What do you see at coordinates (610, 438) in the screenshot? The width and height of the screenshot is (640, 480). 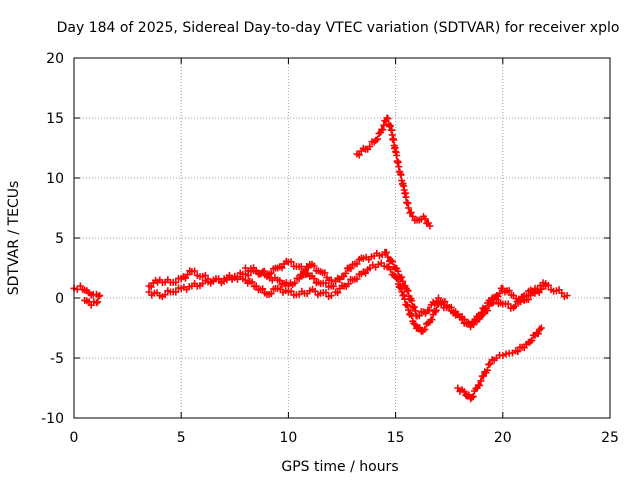 I see `x-tick-label: 25` at bounding box center [610, 438].